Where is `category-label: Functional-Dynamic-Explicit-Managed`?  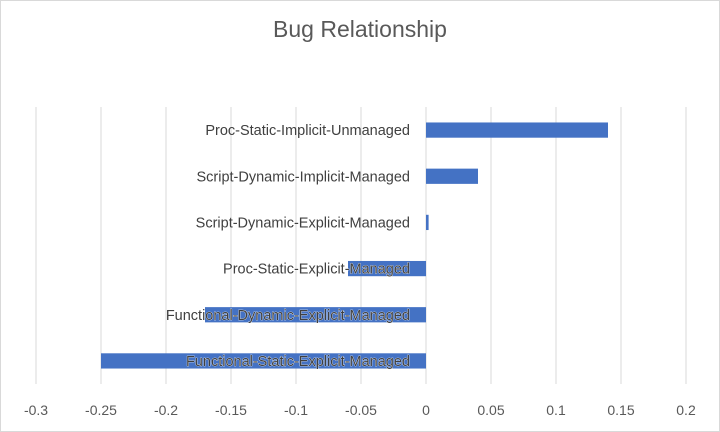 category-label: Functional-Dynamic-Explicit-Managed is located at coordinates (288, 316).